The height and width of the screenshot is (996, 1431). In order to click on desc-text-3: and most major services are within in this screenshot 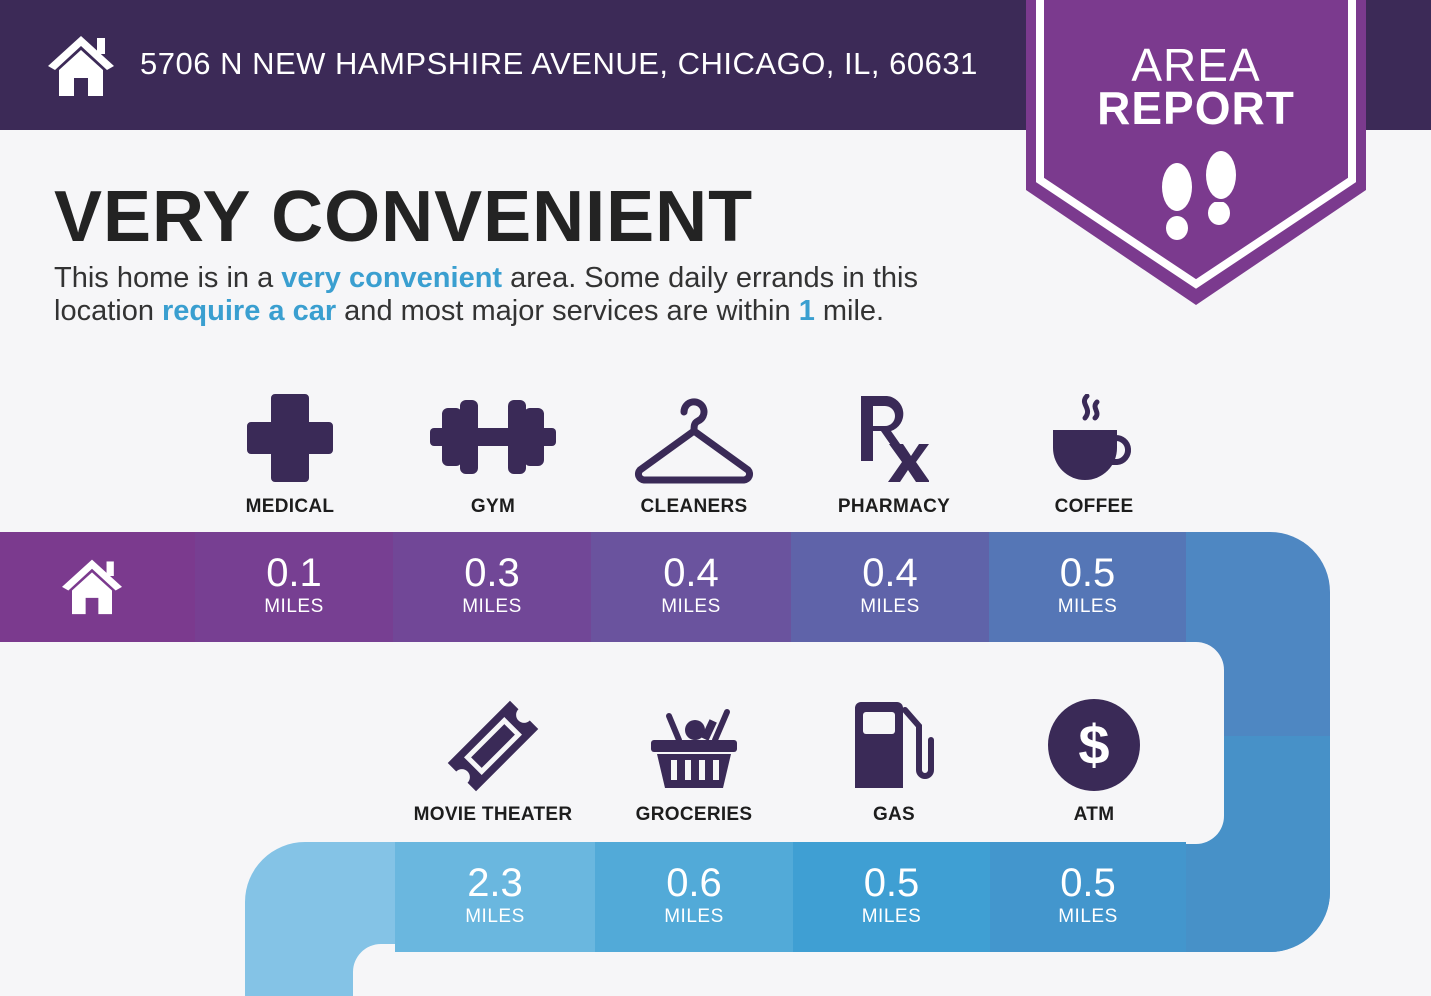, I will do `click(567, 311)`.